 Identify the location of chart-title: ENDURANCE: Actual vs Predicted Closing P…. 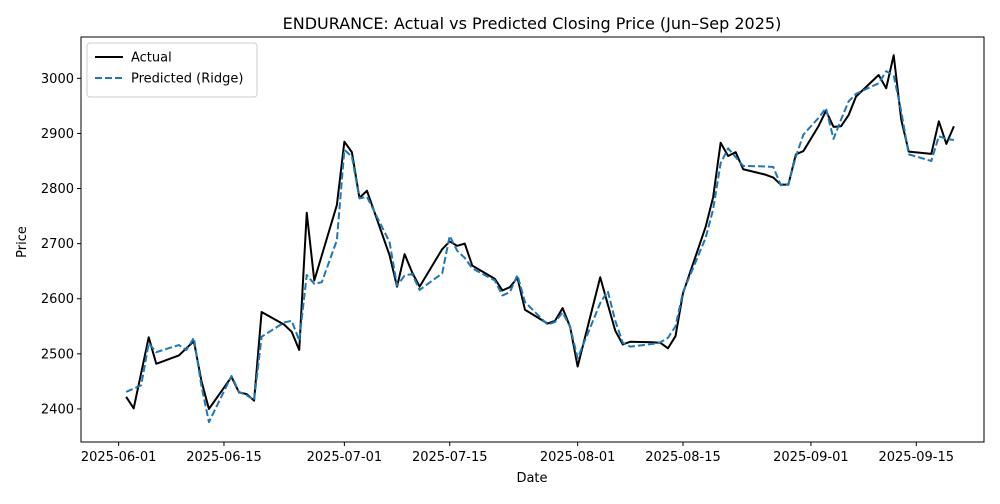
(532, 23).